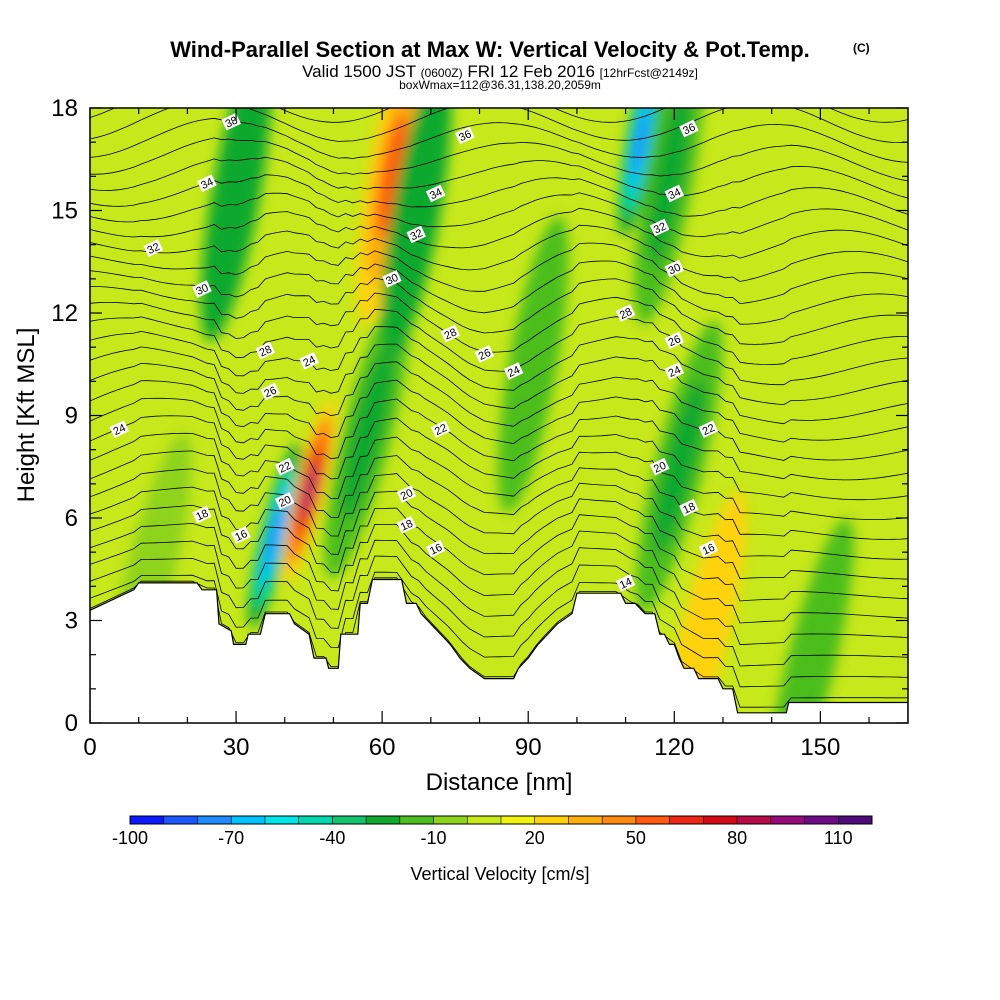 This screenshot has height=1000, width=1000. I want to click on y-tick-label: 18, so click(64, 108).